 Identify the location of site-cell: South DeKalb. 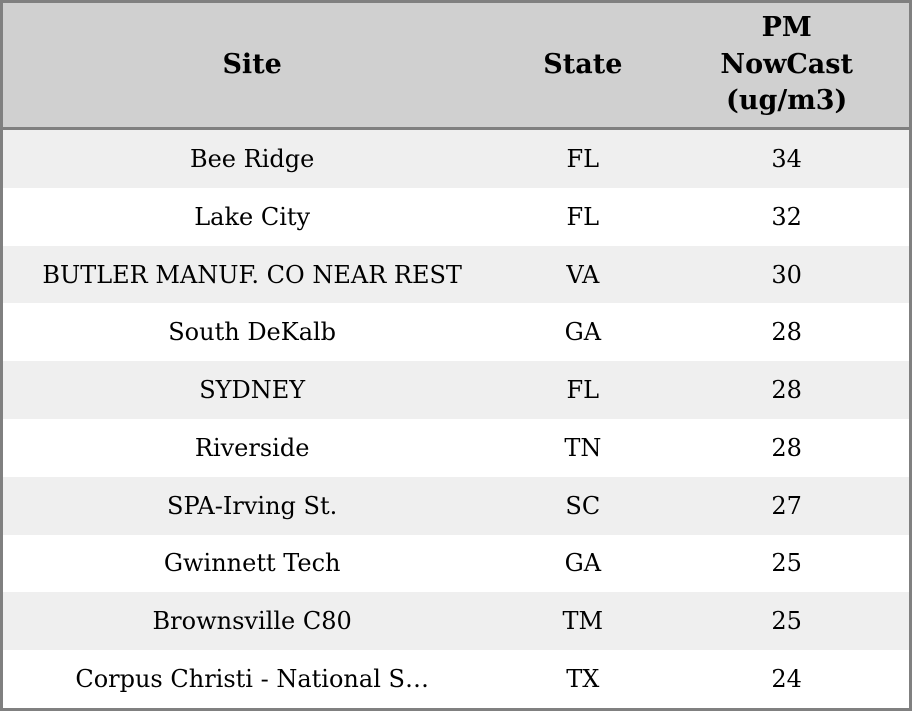
(252, 332).